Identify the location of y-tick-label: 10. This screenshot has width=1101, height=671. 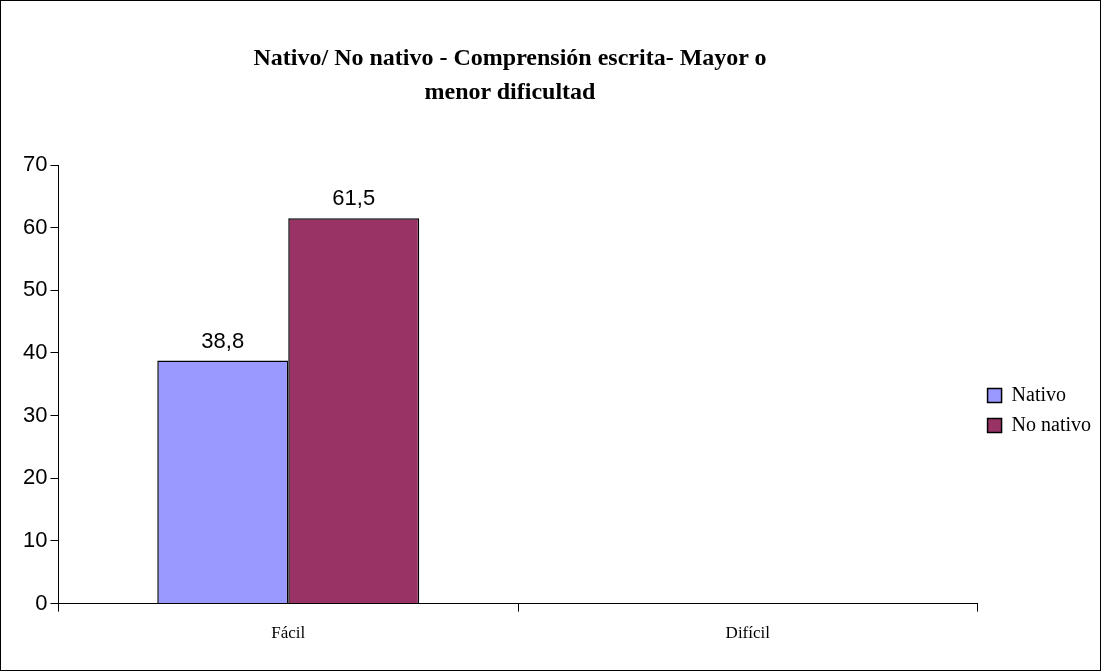
(35, 540).